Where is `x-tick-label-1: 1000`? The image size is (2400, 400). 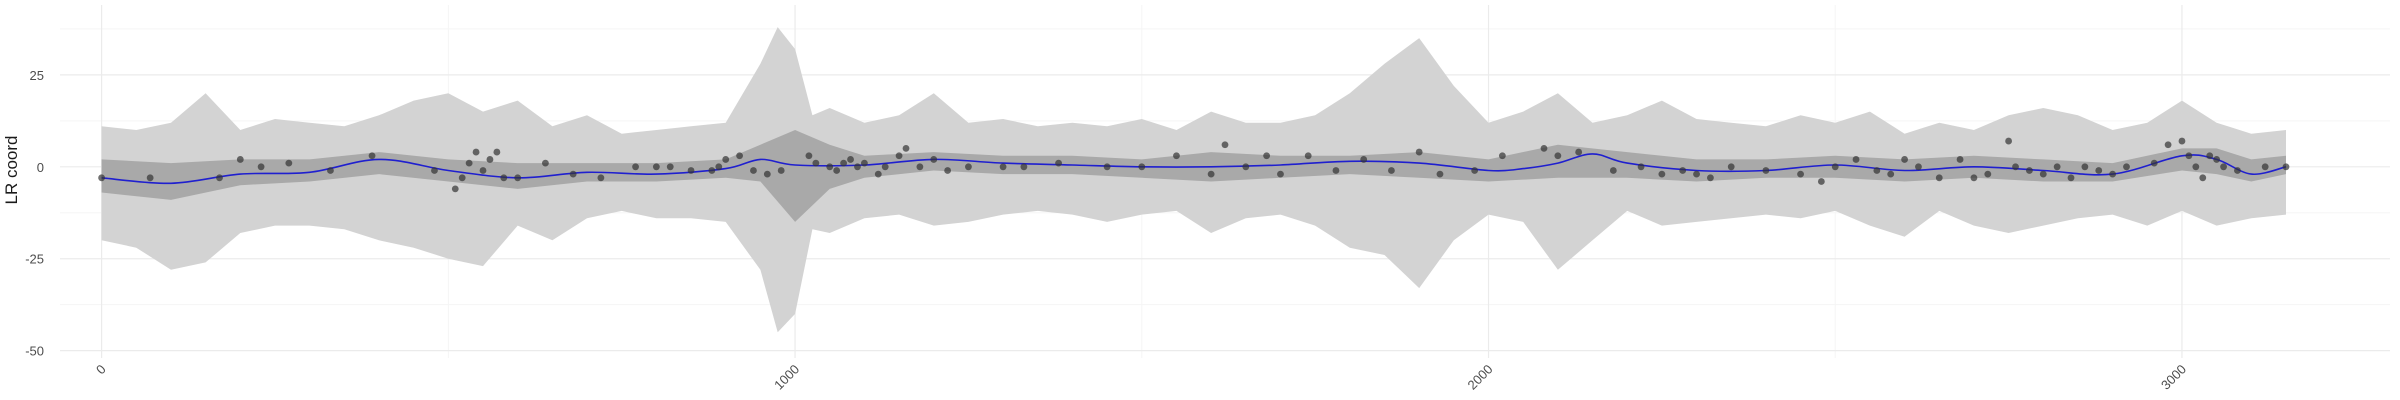
x-tick-label-1: 1000 is located at coordinates (786, 377).